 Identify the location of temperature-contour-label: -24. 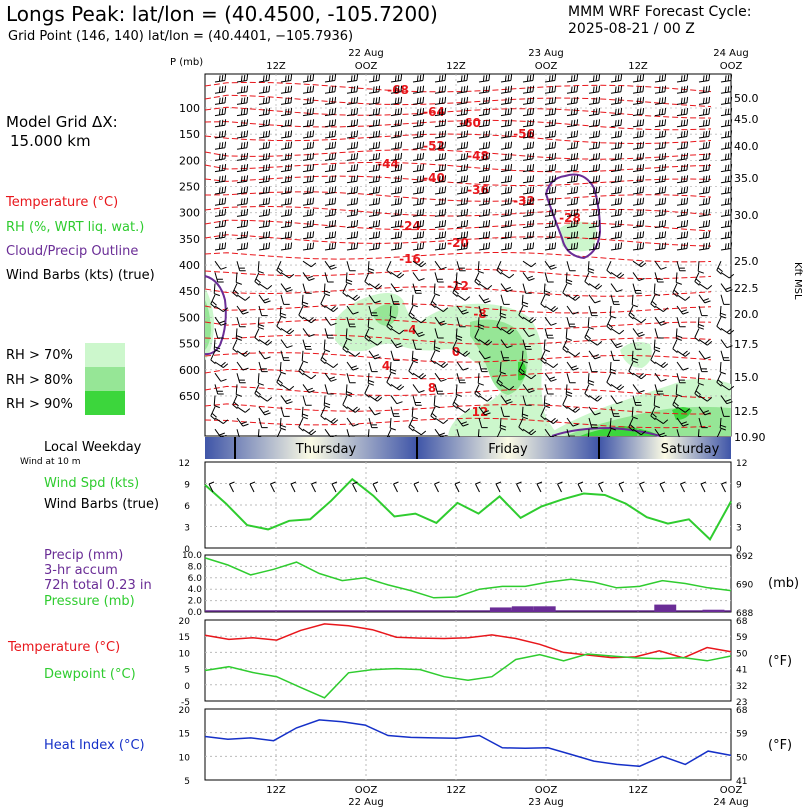
(410, 226).